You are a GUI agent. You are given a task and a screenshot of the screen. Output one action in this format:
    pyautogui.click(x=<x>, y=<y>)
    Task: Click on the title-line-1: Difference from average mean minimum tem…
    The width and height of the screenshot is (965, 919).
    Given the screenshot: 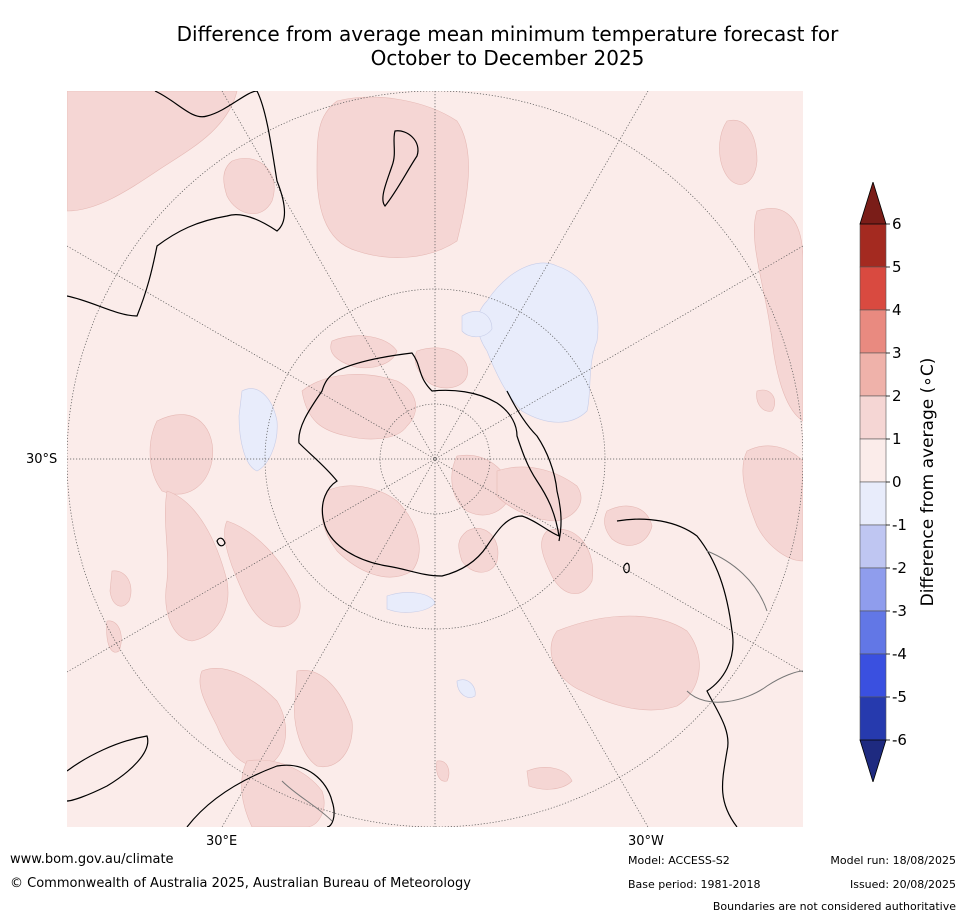 What is the action you would take?
    pyautogui.click(x=507, y=34)
    